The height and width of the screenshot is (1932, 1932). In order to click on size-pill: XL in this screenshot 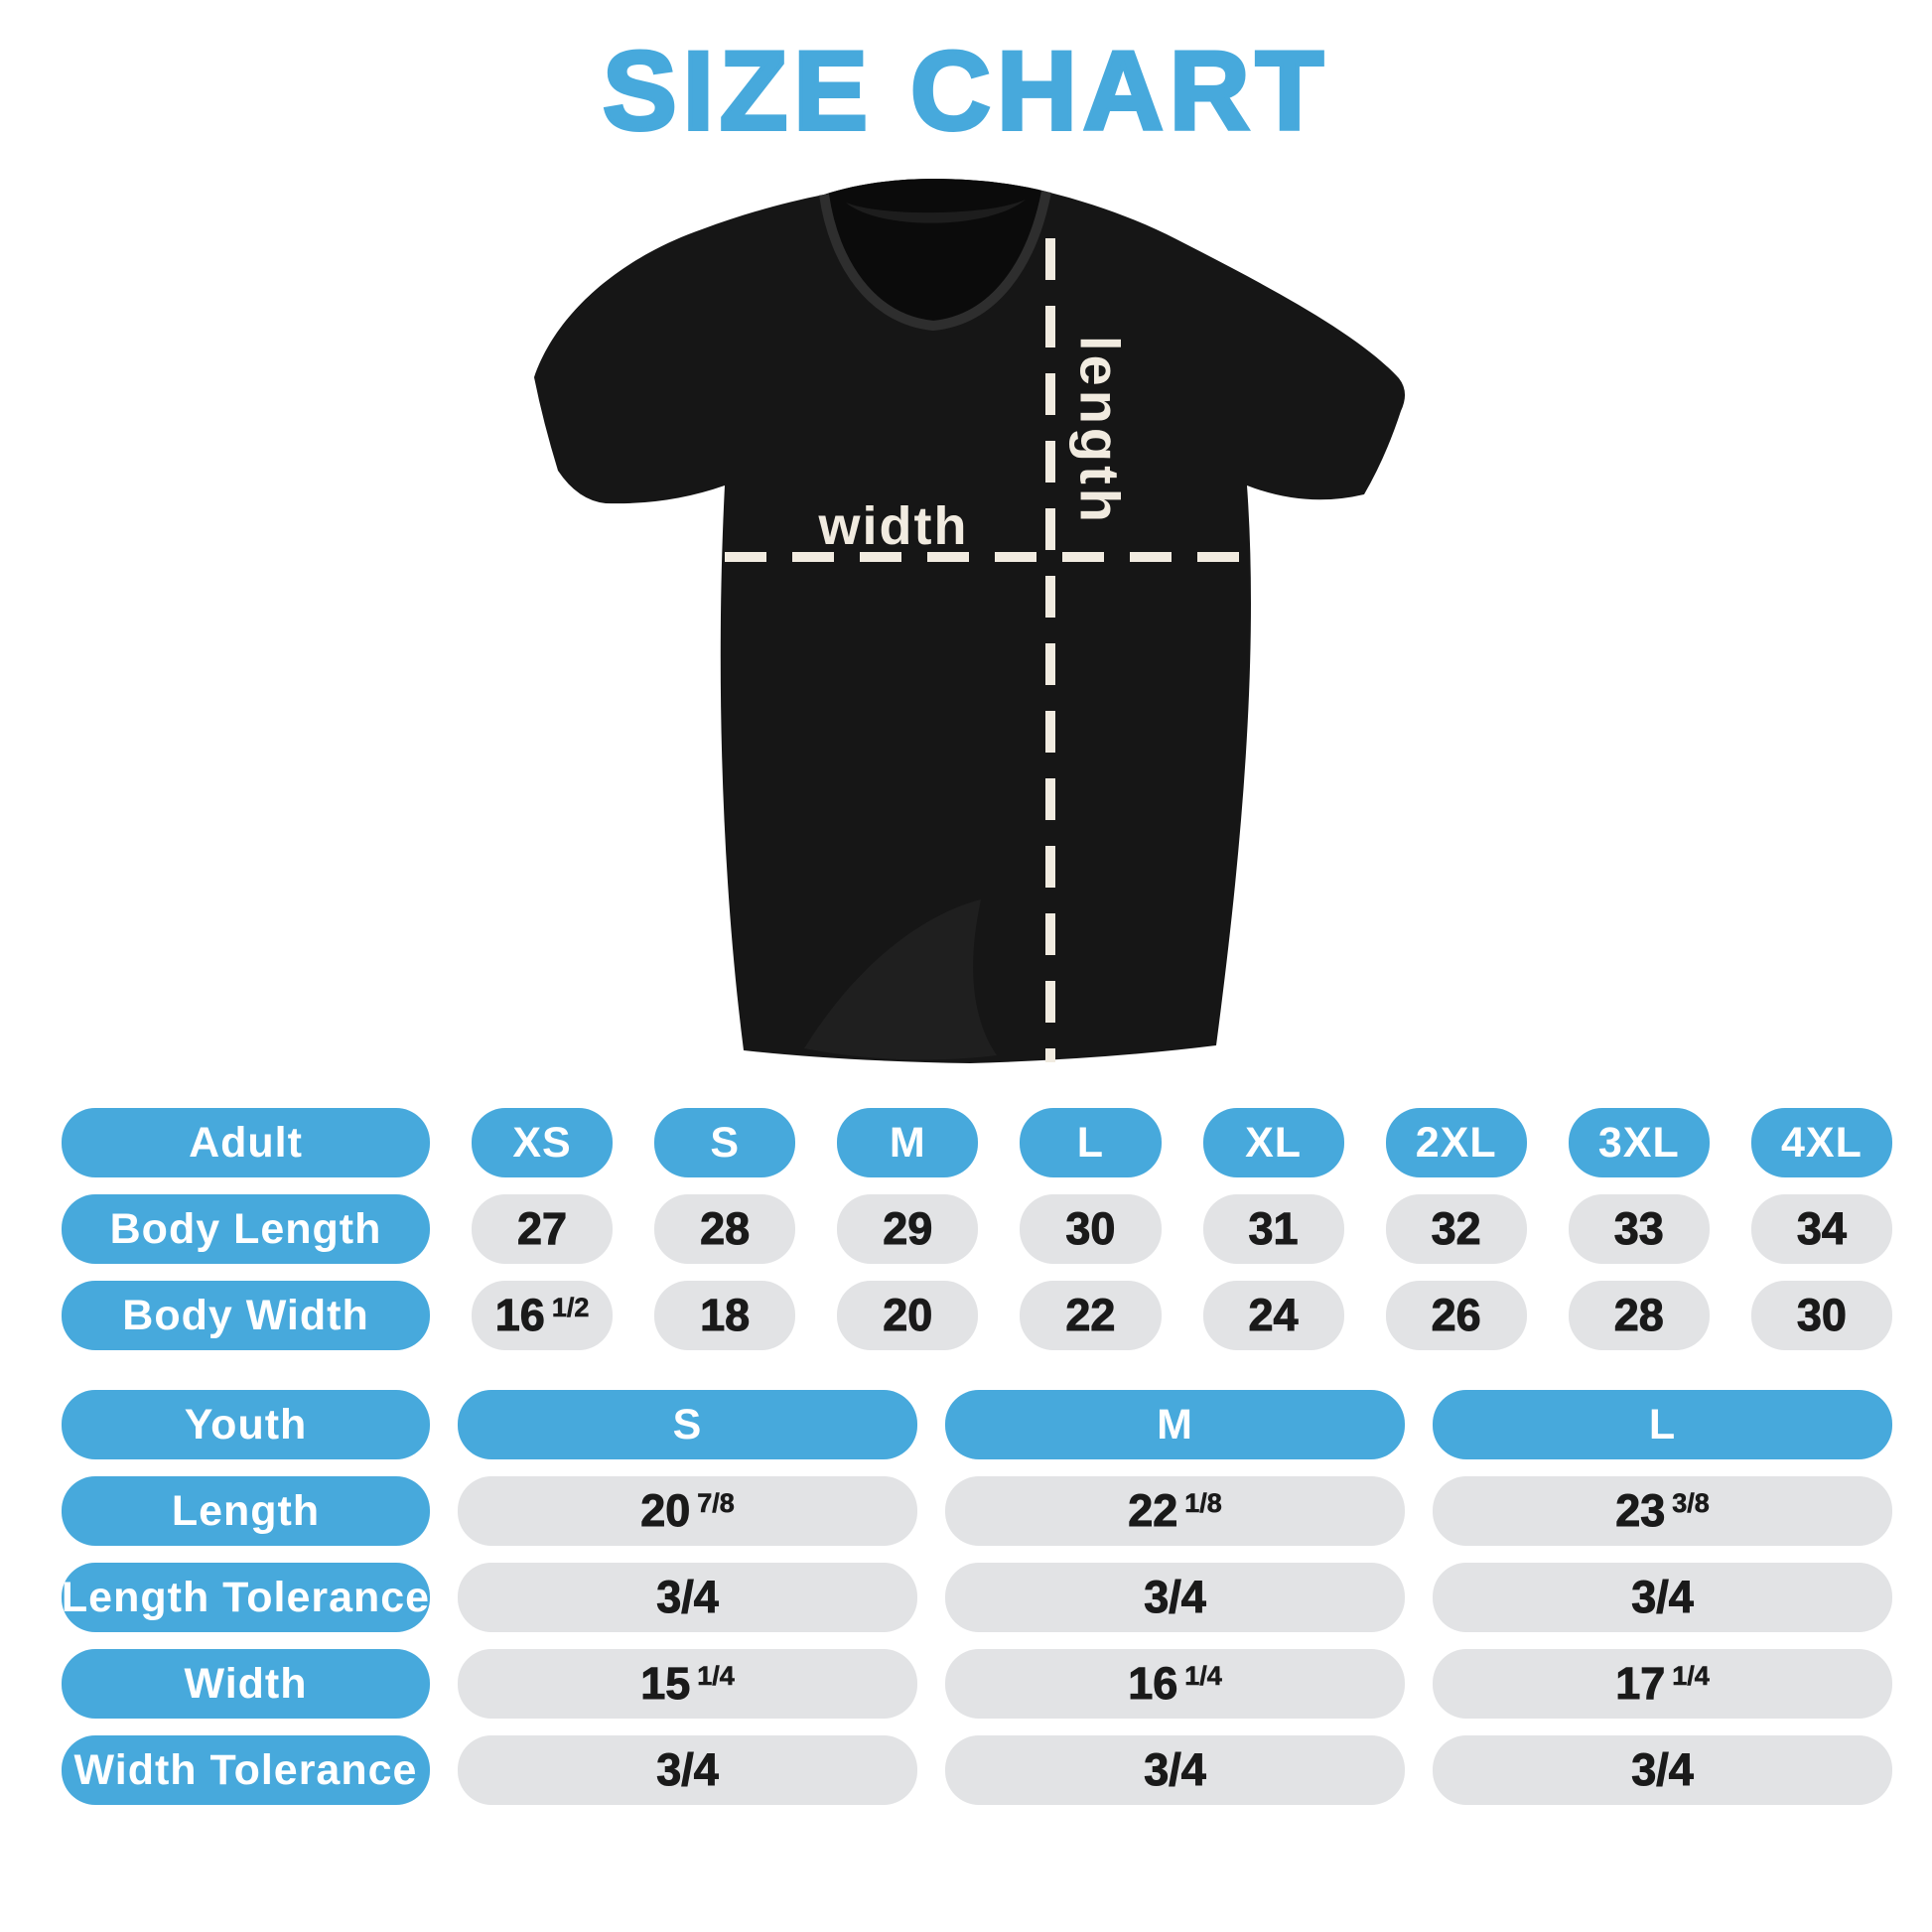, I will do `click(1273, 1143)`.